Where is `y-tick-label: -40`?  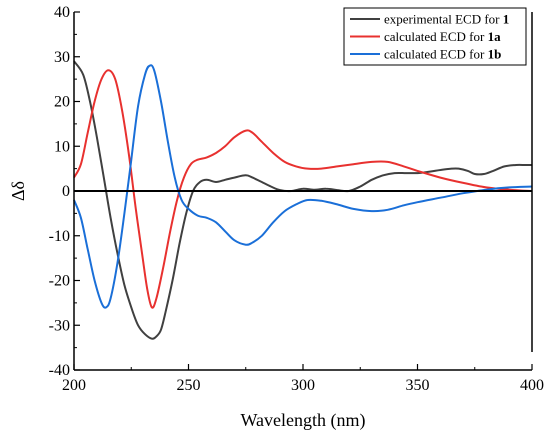
y-tick-label: -40 is located at coordinates (59, 370).